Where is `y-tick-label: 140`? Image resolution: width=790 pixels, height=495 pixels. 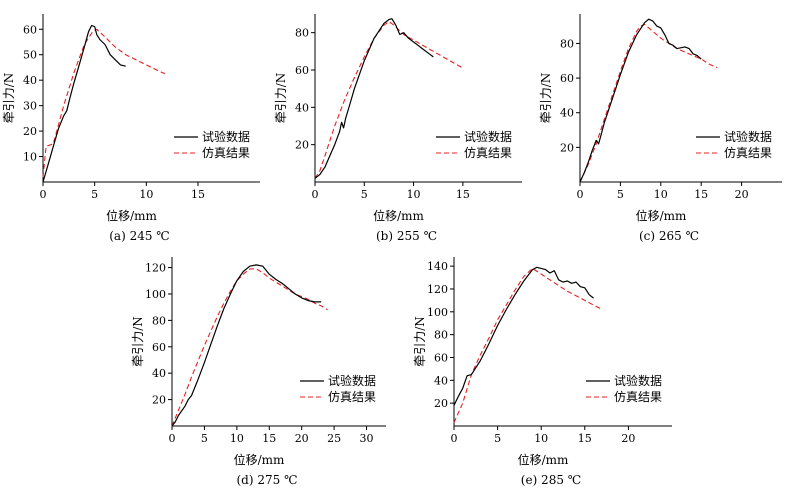
y-tick-label: 140 is located at coordinates (437, 266).